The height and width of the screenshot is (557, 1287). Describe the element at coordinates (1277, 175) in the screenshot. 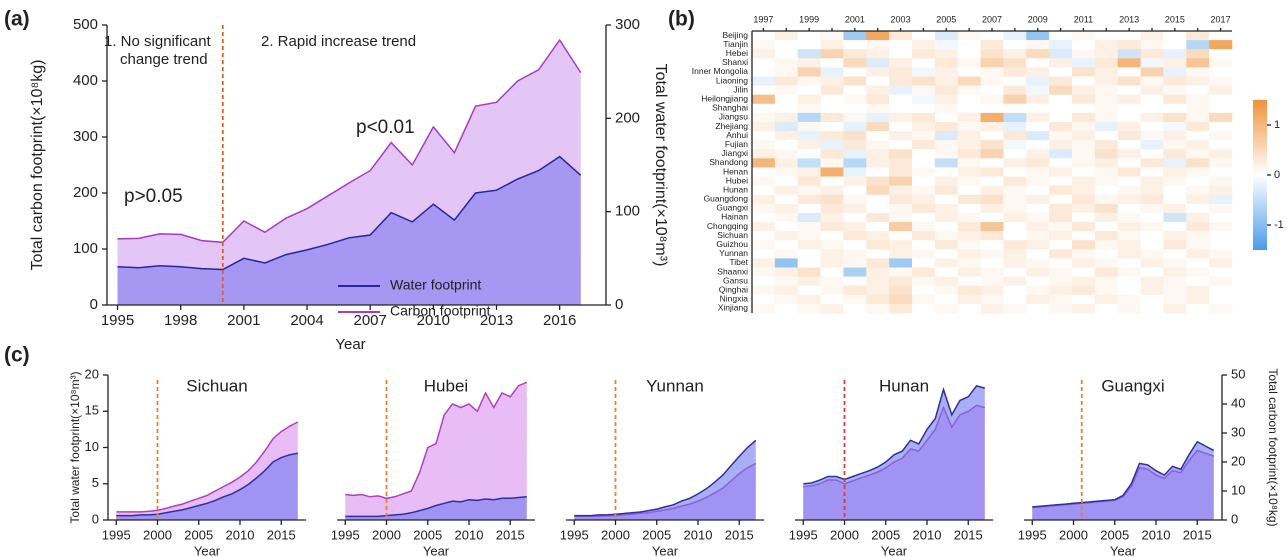

I see `colorbar-label: 0` at that location.